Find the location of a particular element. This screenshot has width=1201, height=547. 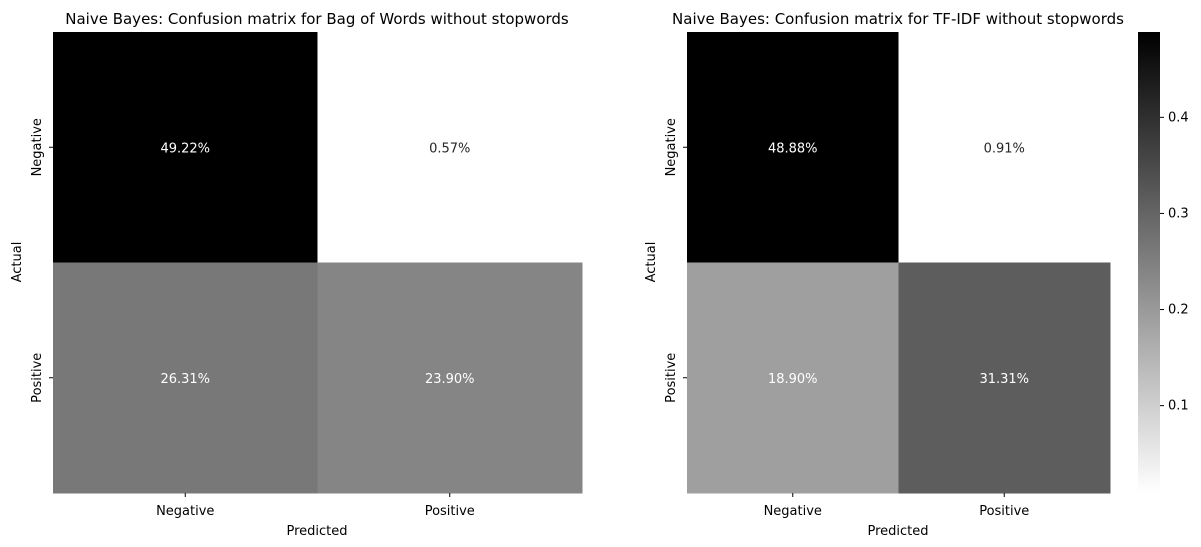

cell-value-label: 23.90% is located at coordinates (450, 379).